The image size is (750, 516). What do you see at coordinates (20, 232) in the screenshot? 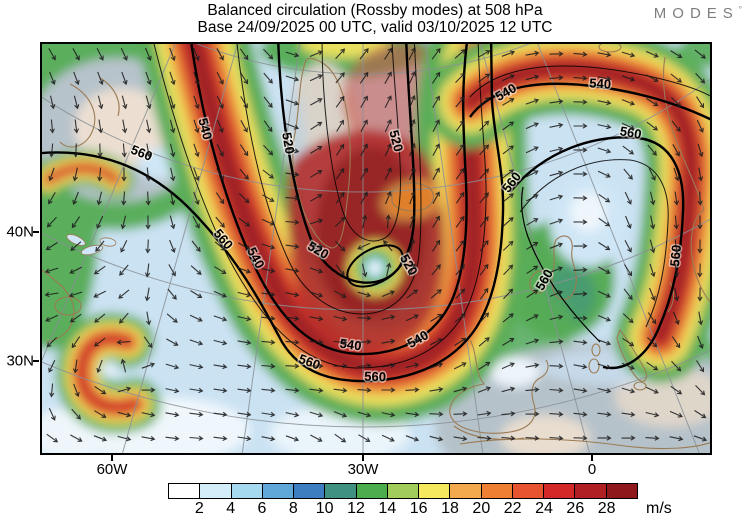
I see `y-axis-label: 40N` at bounding box center [20, 232].